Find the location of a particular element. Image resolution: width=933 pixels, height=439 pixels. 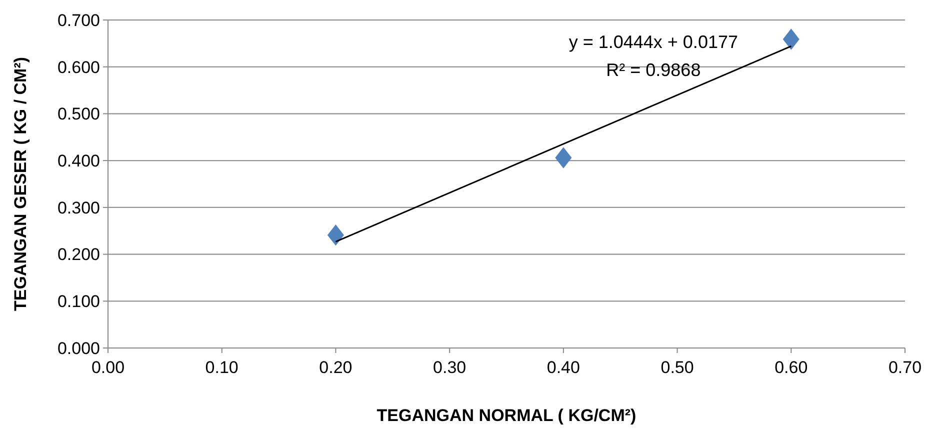

x-tick-label: 0.10 is located at coordinates (221, 367).